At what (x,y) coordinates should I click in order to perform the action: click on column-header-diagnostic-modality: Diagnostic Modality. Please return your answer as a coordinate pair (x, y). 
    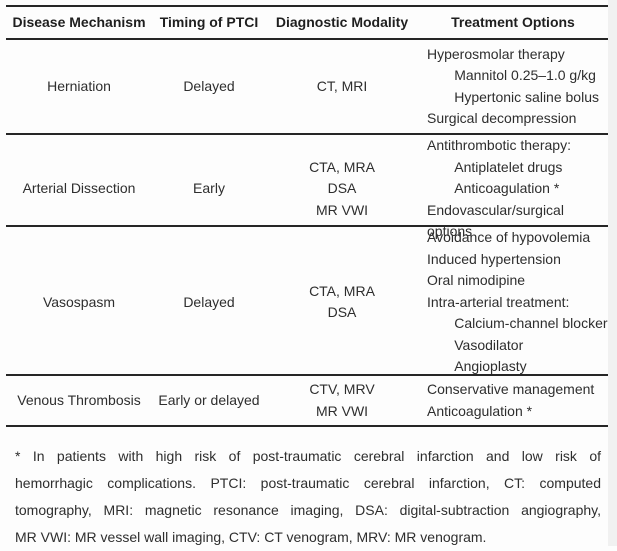
    Looking at the image, I should click on (342, 21).